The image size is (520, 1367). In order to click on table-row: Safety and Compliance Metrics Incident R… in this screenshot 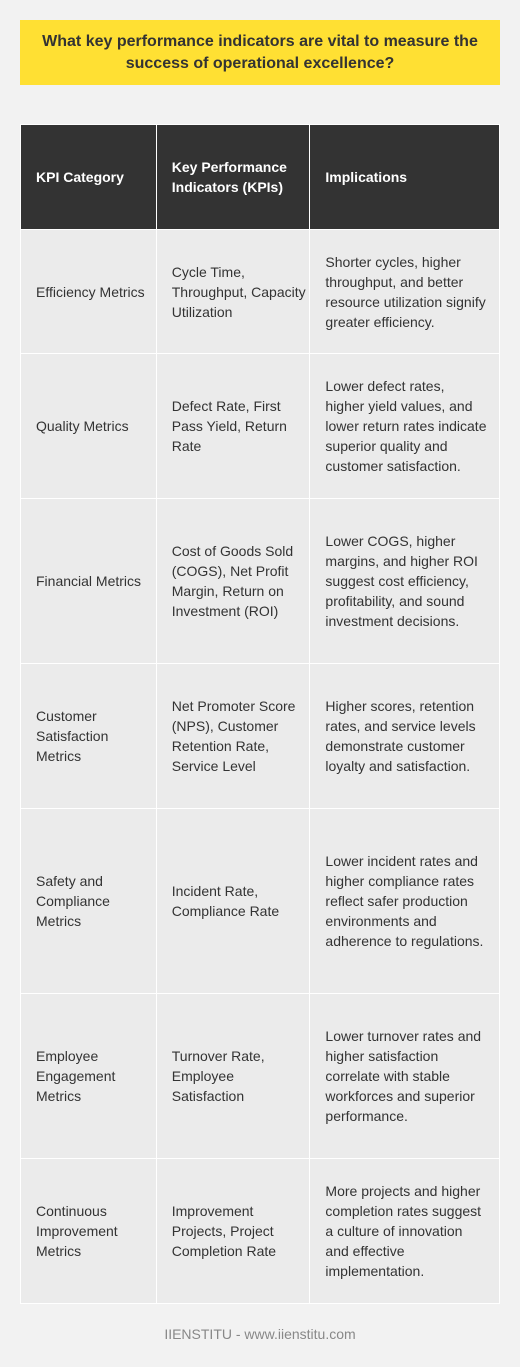, I will do `click(260, 901)`.